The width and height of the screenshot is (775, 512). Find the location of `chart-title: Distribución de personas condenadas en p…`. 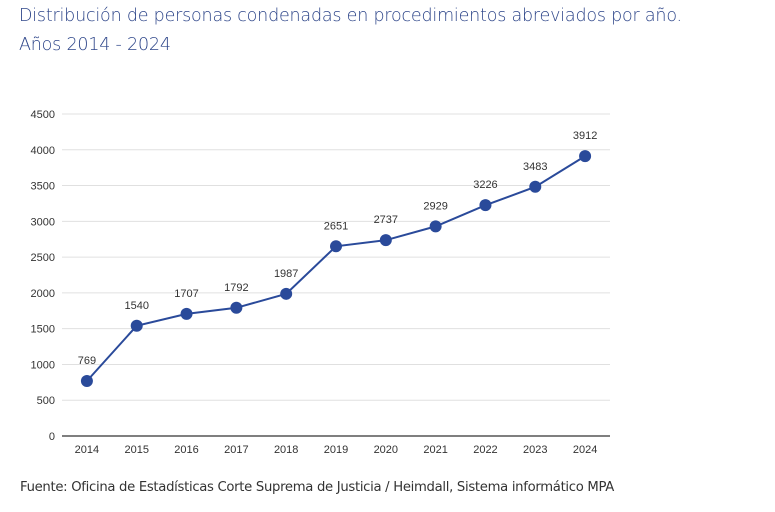

chart-title: Distribución de personas condenadas en p… is located at coordinates (394, 31).